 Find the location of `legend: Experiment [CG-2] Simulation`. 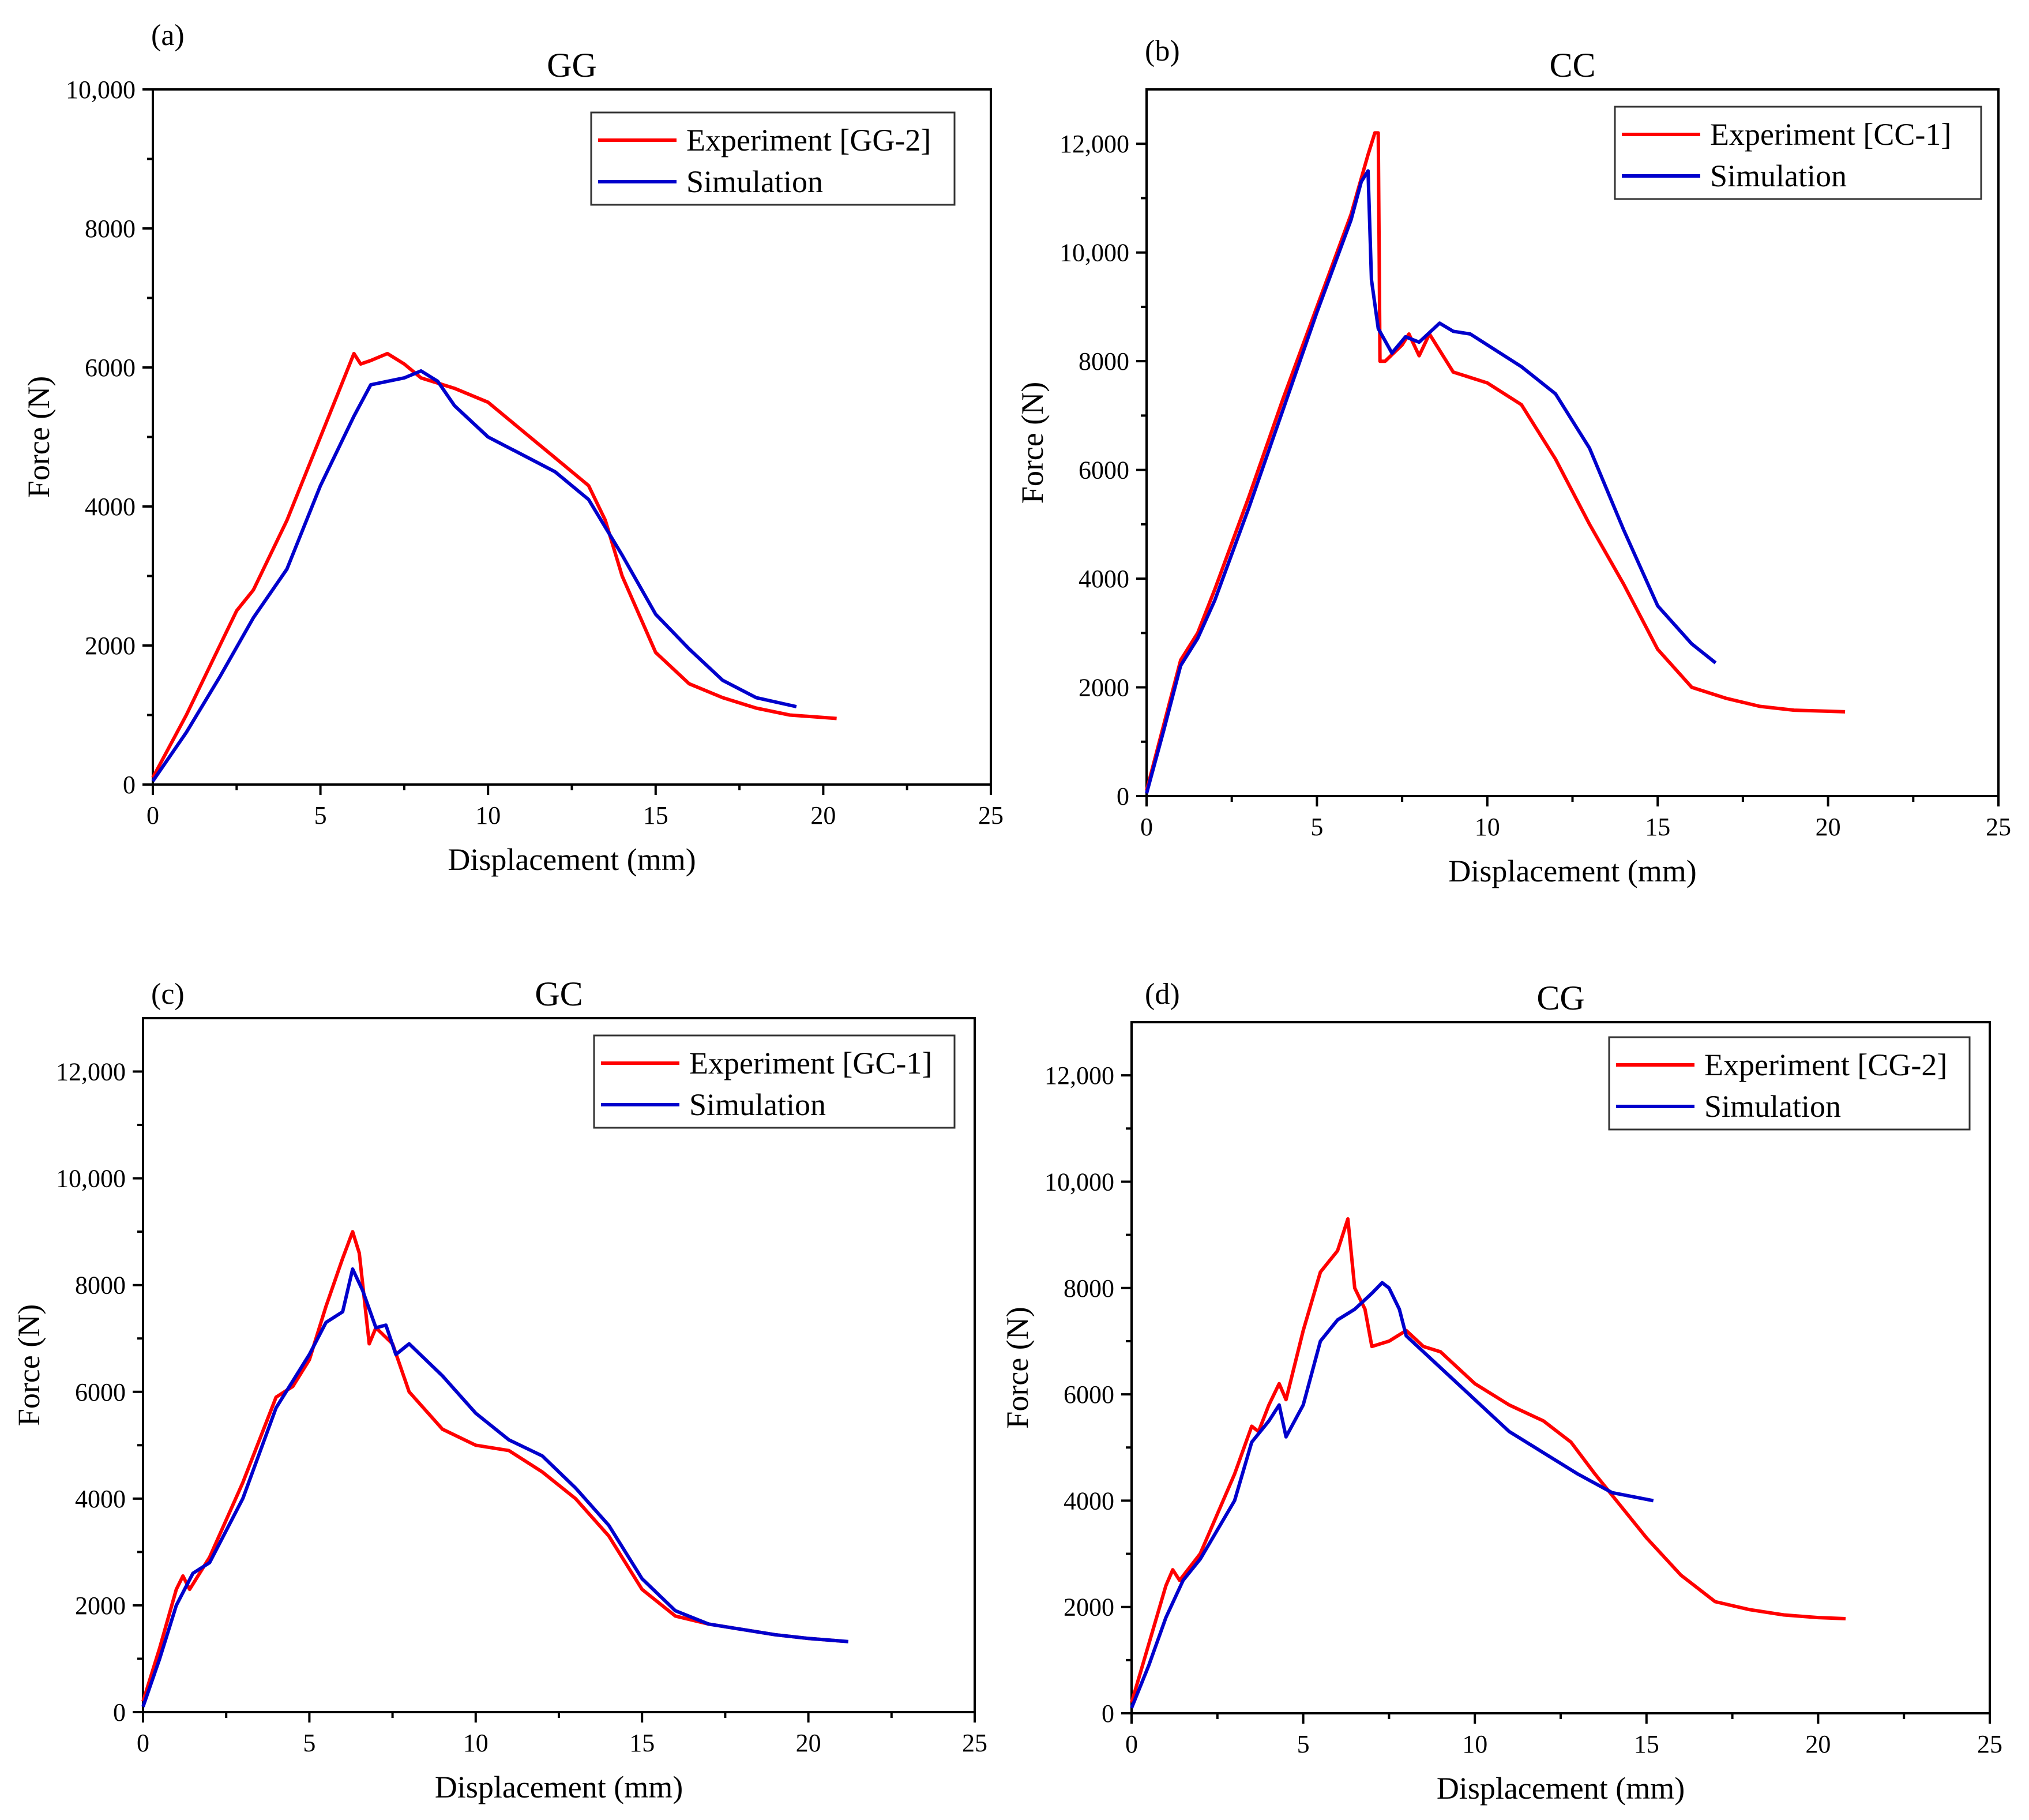

legend: Experiment [CG-2] Simulation is located at coordinates (1790, 1083).